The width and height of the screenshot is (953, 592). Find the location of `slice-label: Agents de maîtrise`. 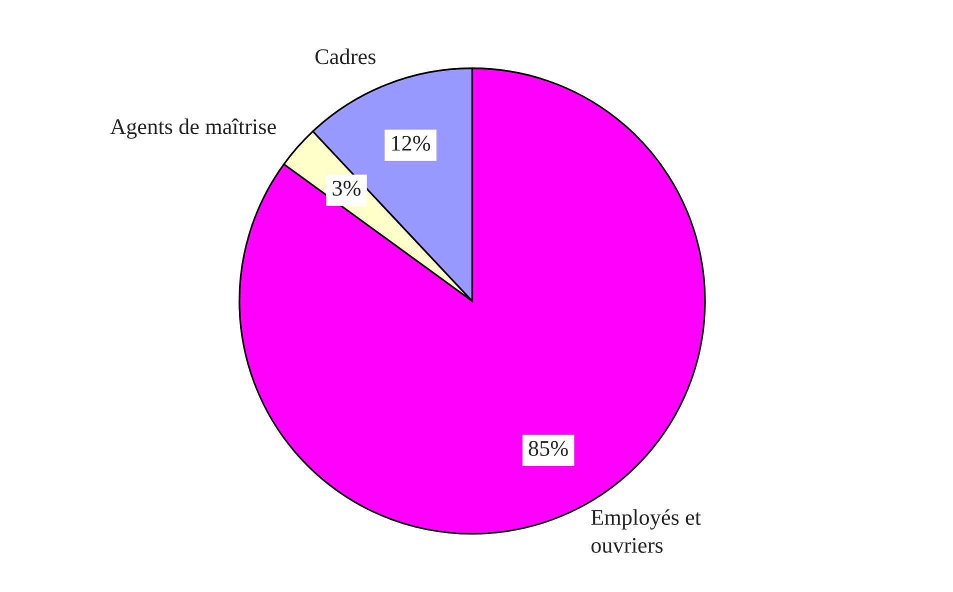

slice-label: Agents de maîtrise is located at coordinates (193, 128).